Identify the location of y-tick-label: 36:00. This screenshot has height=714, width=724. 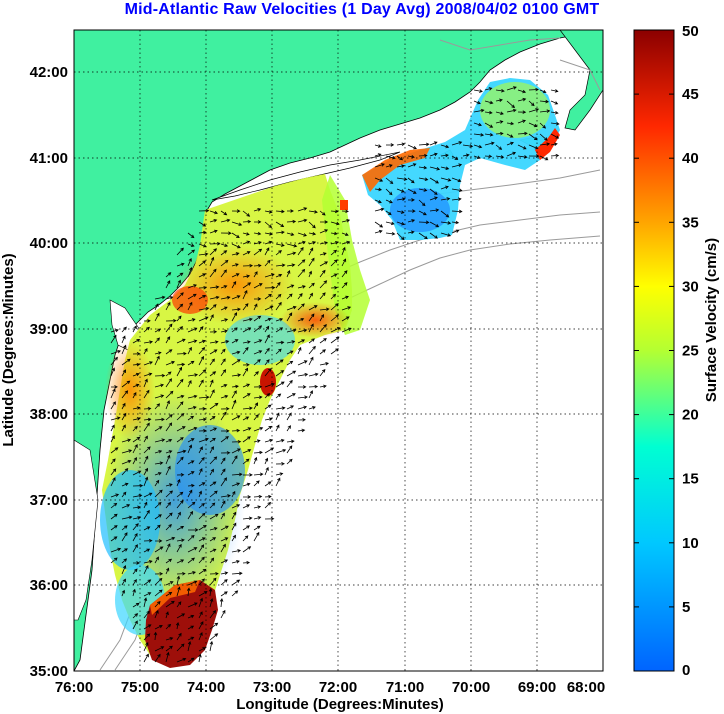
(49, 585).